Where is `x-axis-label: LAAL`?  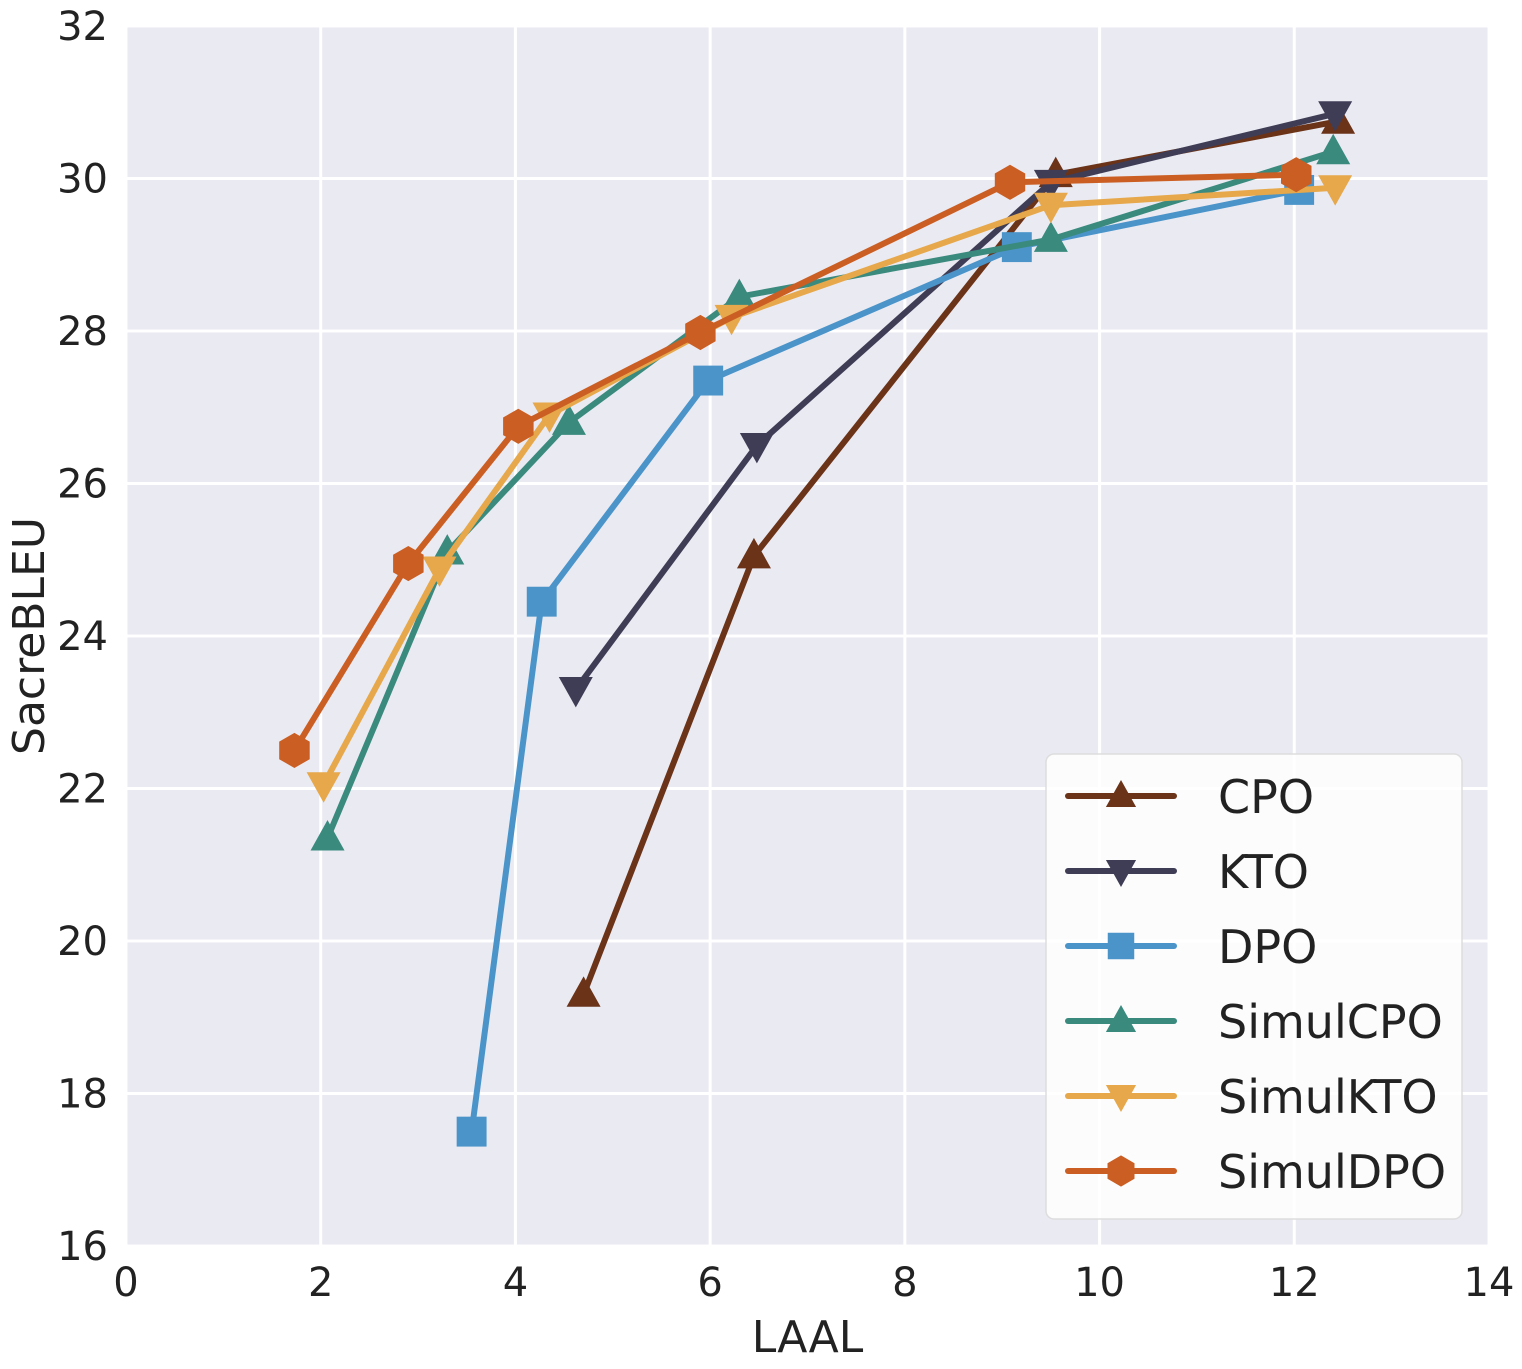 x-axis-label: LAAL is located at coordinates (808, 1337).